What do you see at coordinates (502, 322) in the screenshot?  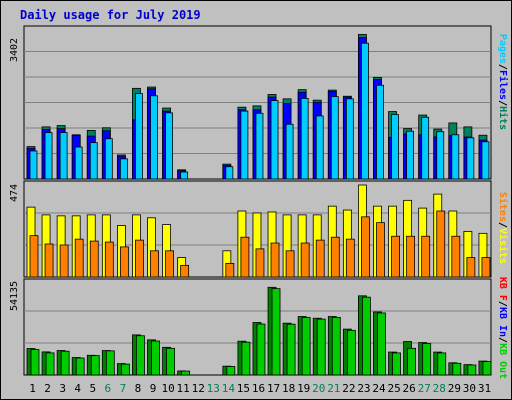 I see `legend-entry: KB In` at bounding box center [502, 322].